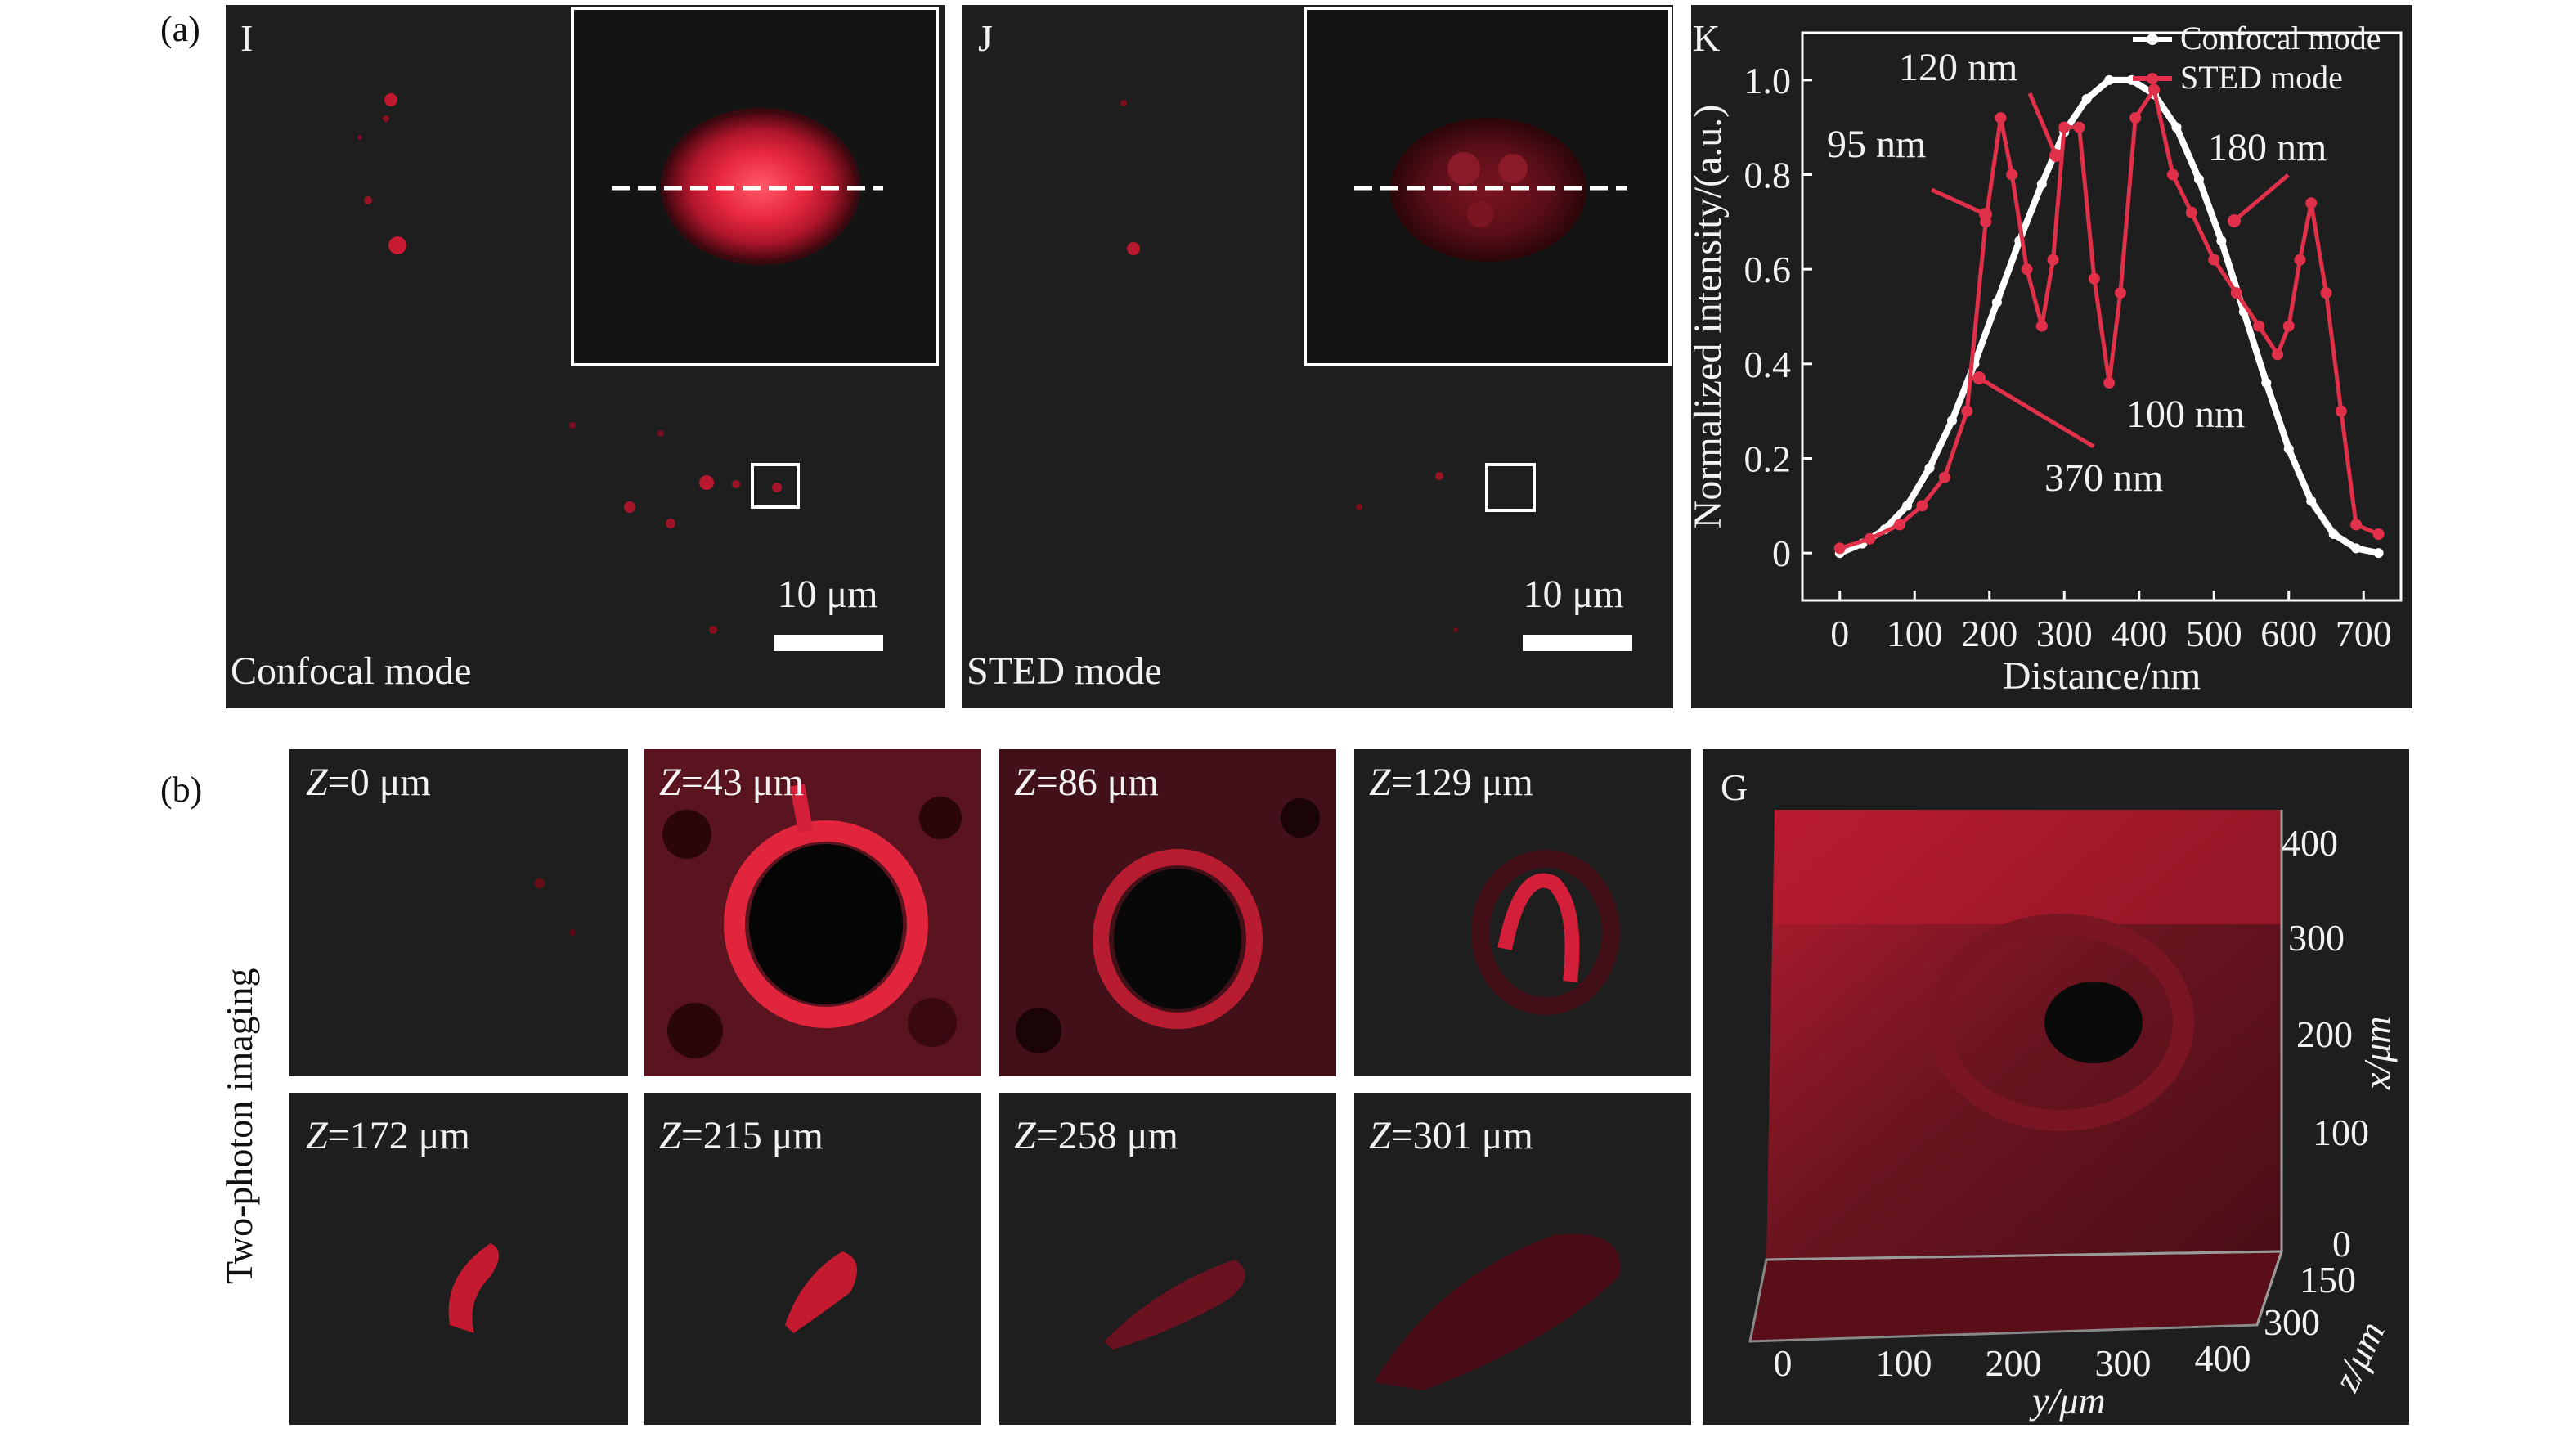  I want to click on confocal-scalebar, so click(828, 643).